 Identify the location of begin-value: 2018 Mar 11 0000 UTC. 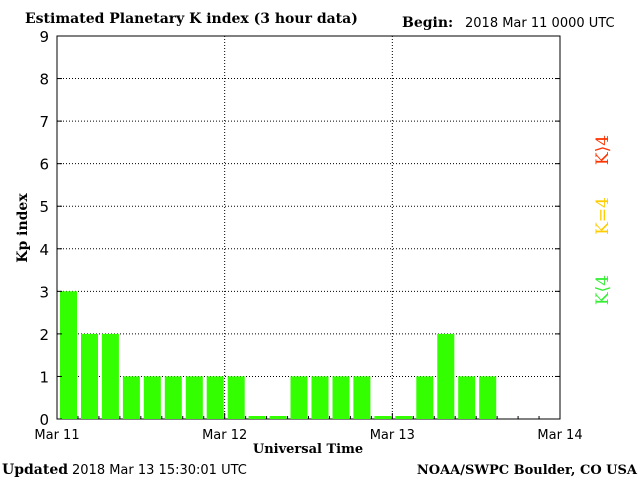
(540, 23).